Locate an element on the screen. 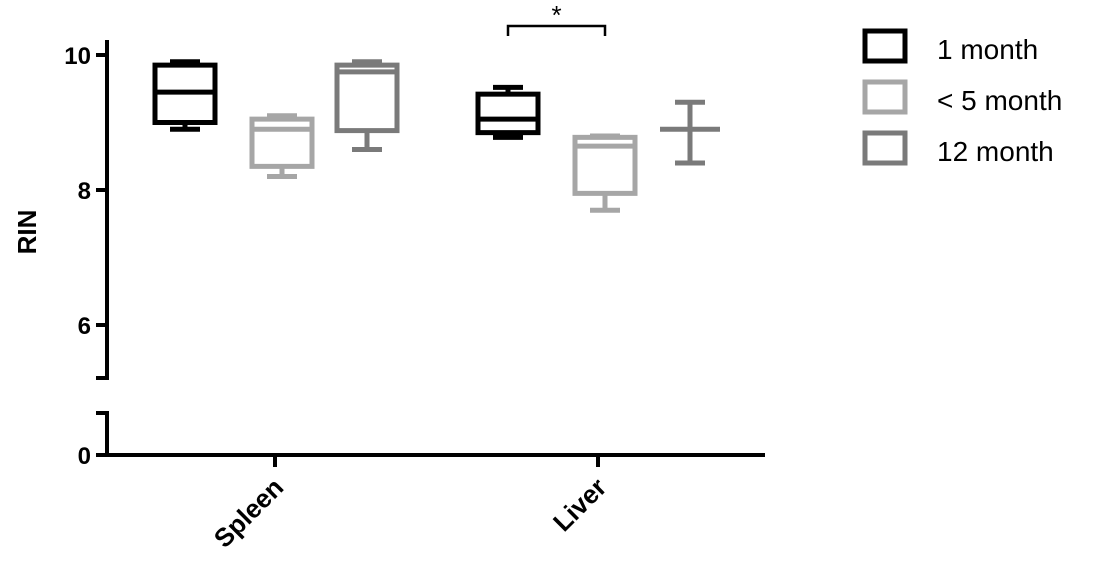  x-ticks: Spleen Liver is located at coordinates (410, 504).